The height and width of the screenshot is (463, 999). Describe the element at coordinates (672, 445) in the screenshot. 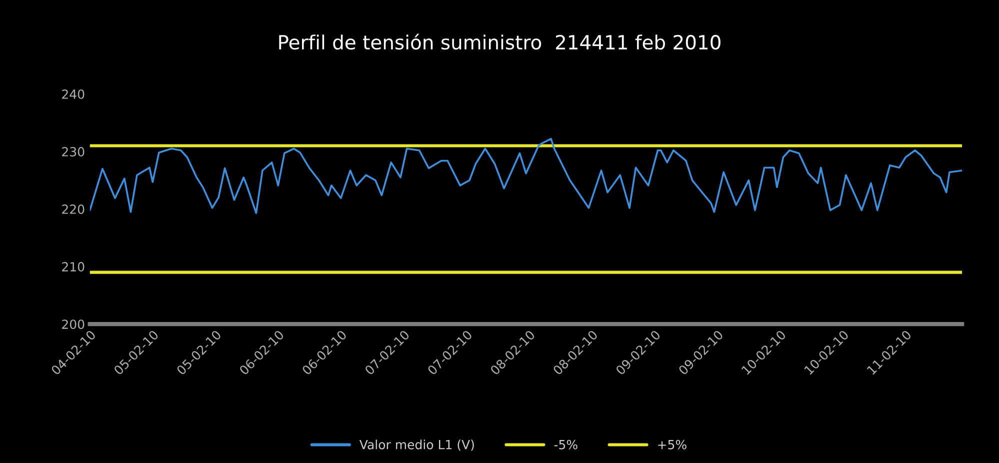

I see `legend-label: +5%` at that location.